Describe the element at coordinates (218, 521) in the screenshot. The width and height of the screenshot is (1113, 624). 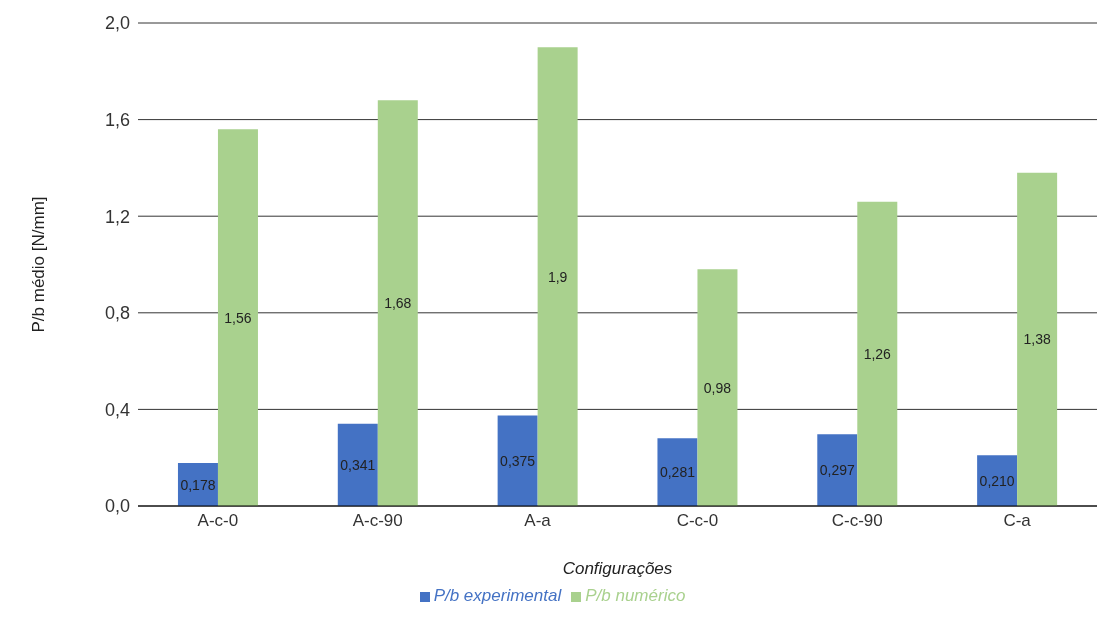
I see `x-tick-label: A-c-0` at that location.